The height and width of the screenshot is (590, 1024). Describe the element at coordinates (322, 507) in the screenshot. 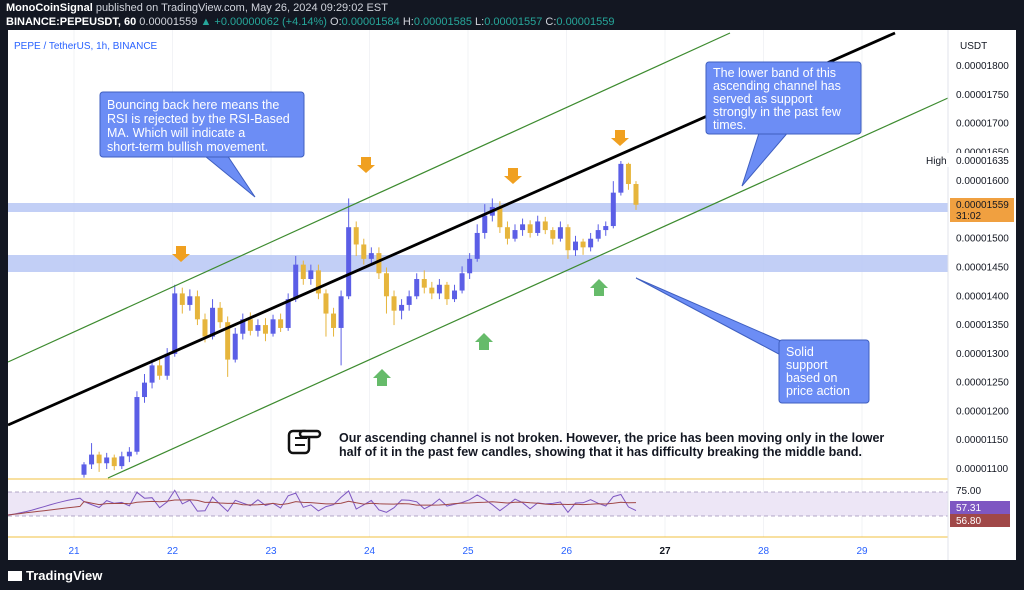

I see `rsi-ma-line` at that location.